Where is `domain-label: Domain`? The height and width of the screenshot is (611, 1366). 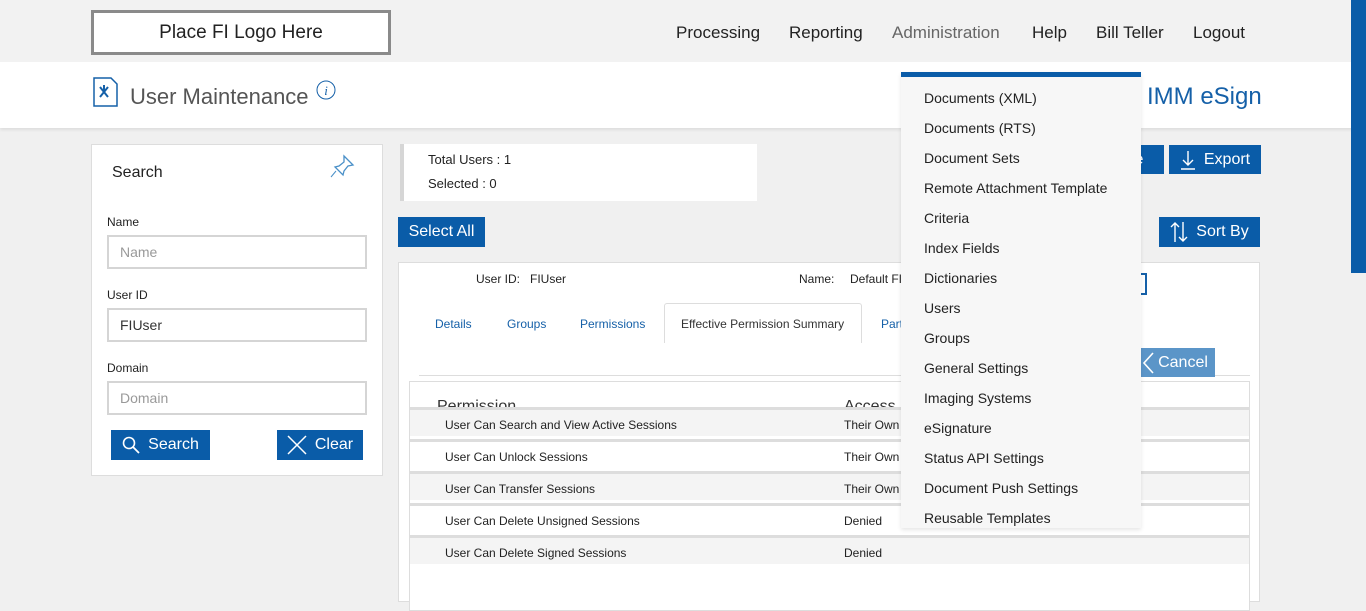 domain-label: Domain is located at coordinates (128, 368).